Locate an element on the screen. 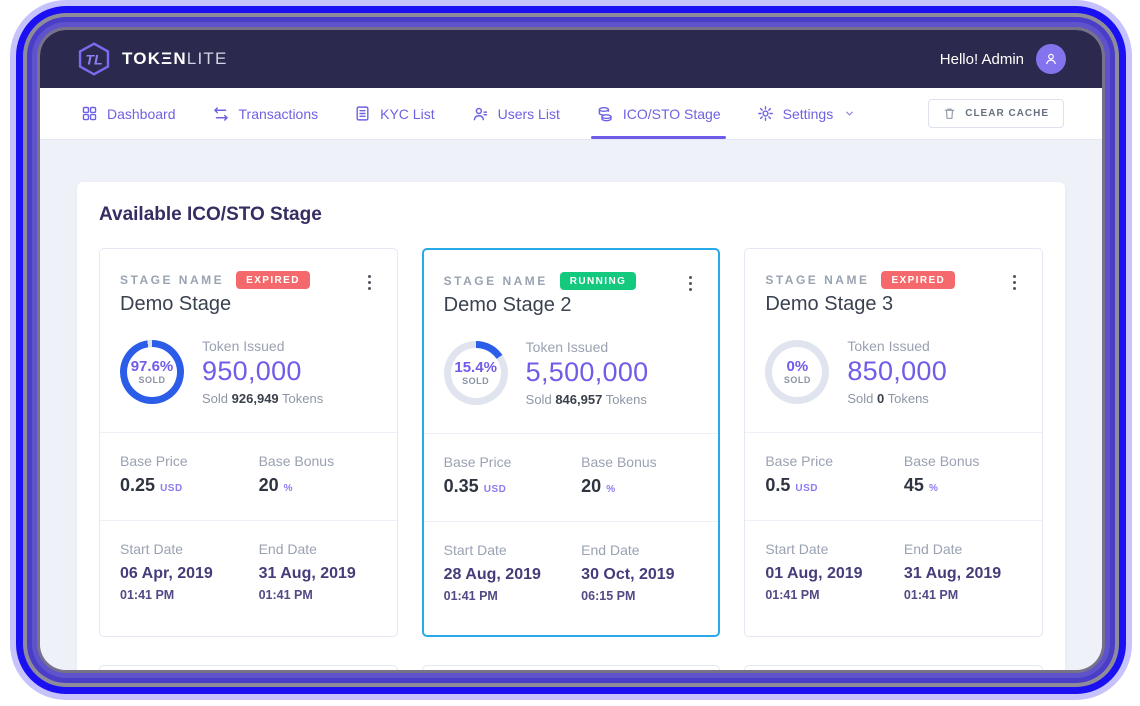  start-date-value: 06 Apr, 2019 01:41 PM is located at coordinates (166, 583).